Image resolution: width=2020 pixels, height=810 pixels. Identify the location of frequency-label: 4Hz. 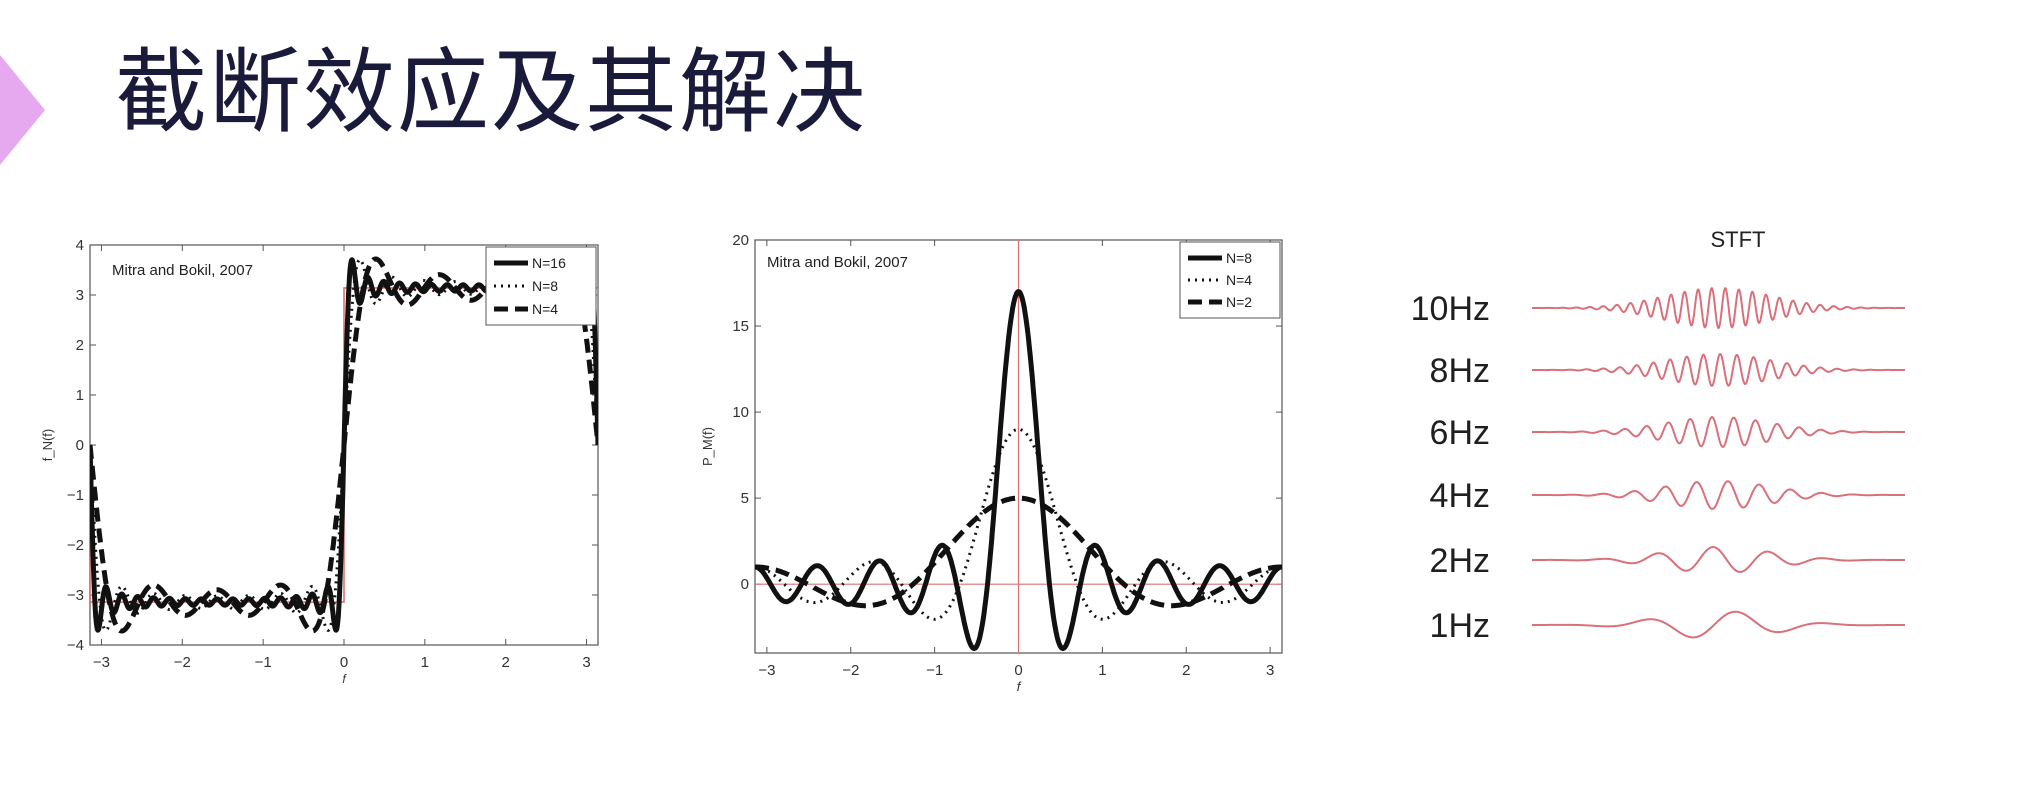
(1460, 496).